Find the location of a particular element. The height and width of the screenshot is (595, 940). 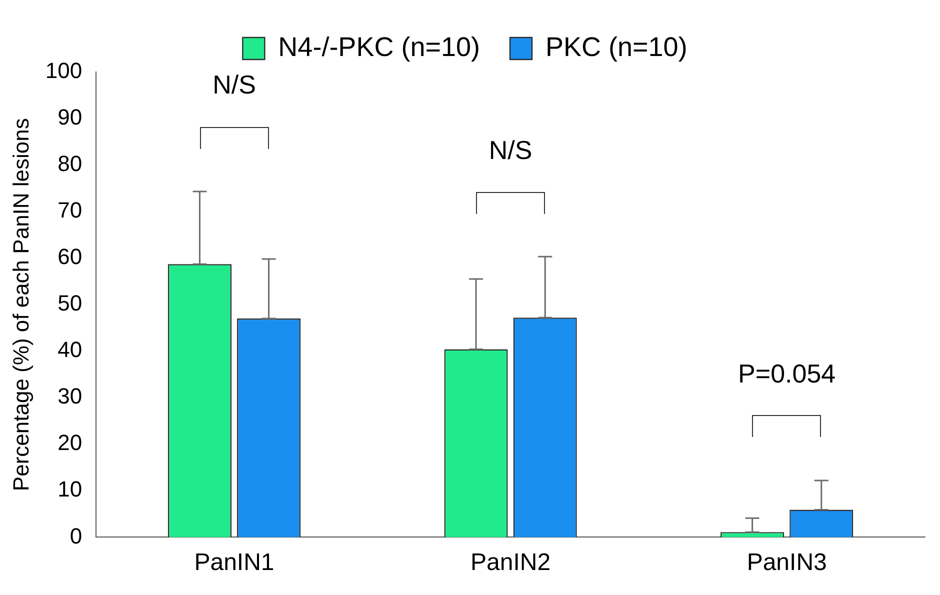

y-tick-label: 40 is located at coordinates (70, 349).